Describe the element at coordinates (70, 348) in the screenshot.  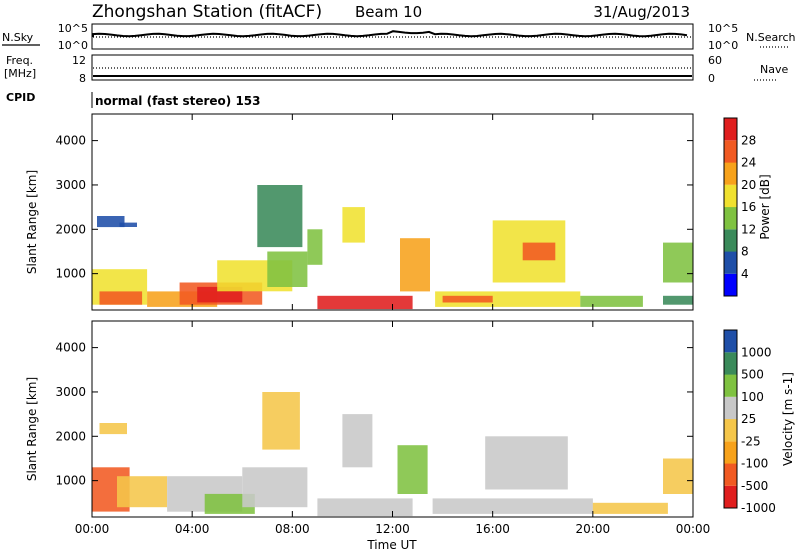
I see `y-tick-label: 4000` at that location.